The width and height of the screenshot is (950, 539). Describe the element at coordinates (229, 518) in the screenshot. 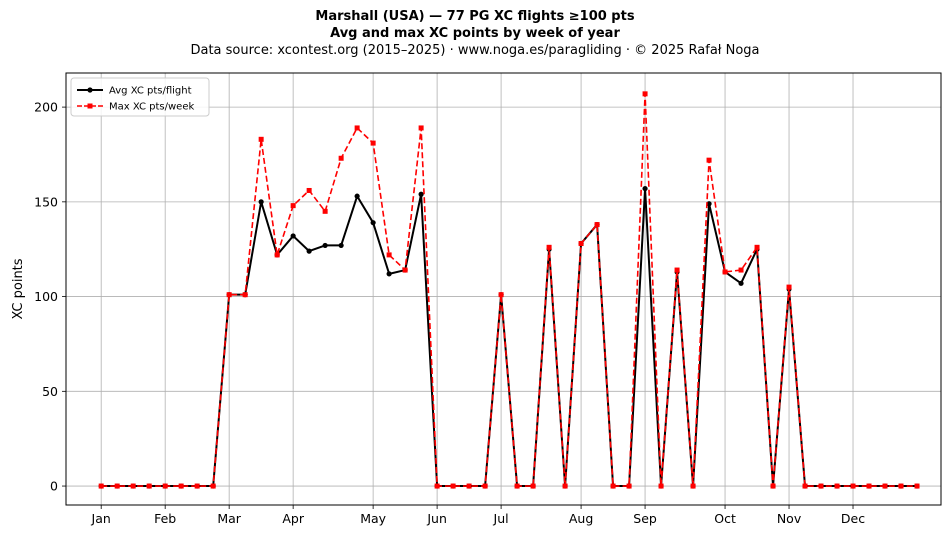

I see `x-tick-label: Mar` at that location.